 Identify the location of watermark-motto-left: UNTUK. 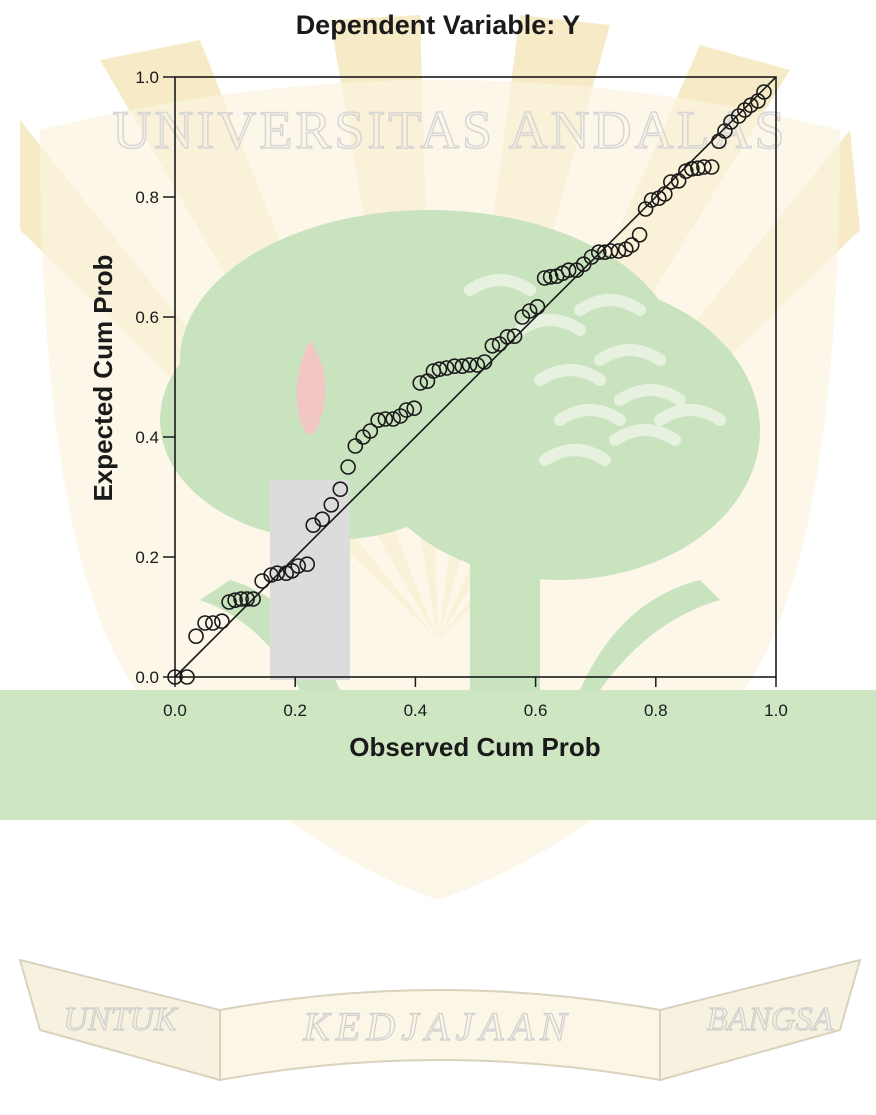
(121, 1019).